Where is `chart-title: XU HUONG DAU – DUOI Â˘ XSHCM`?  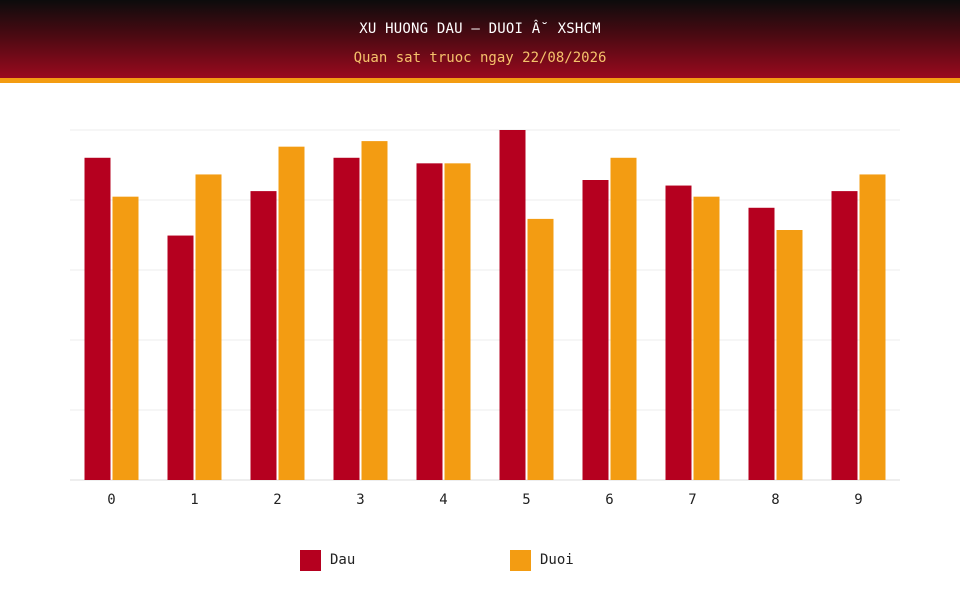 chart-title: XU HUONG DAU – DUOI Â˘ XSHCM is located at coordinates (480, 29).